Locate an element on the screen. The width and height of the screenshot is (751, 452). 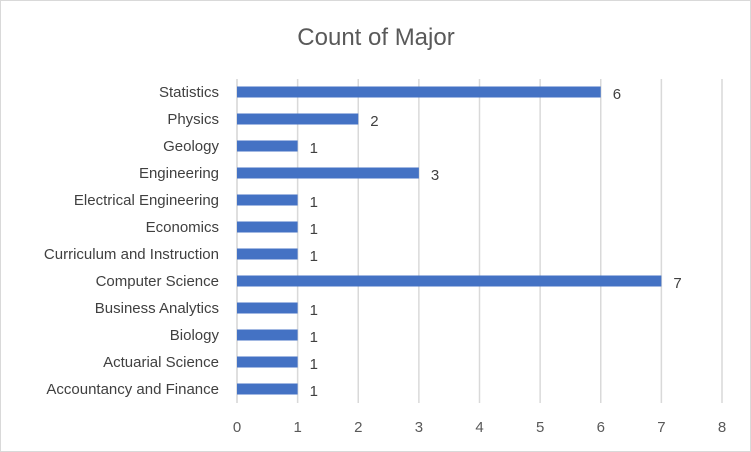
data-label: 6 is located at coordinates (617, 94).